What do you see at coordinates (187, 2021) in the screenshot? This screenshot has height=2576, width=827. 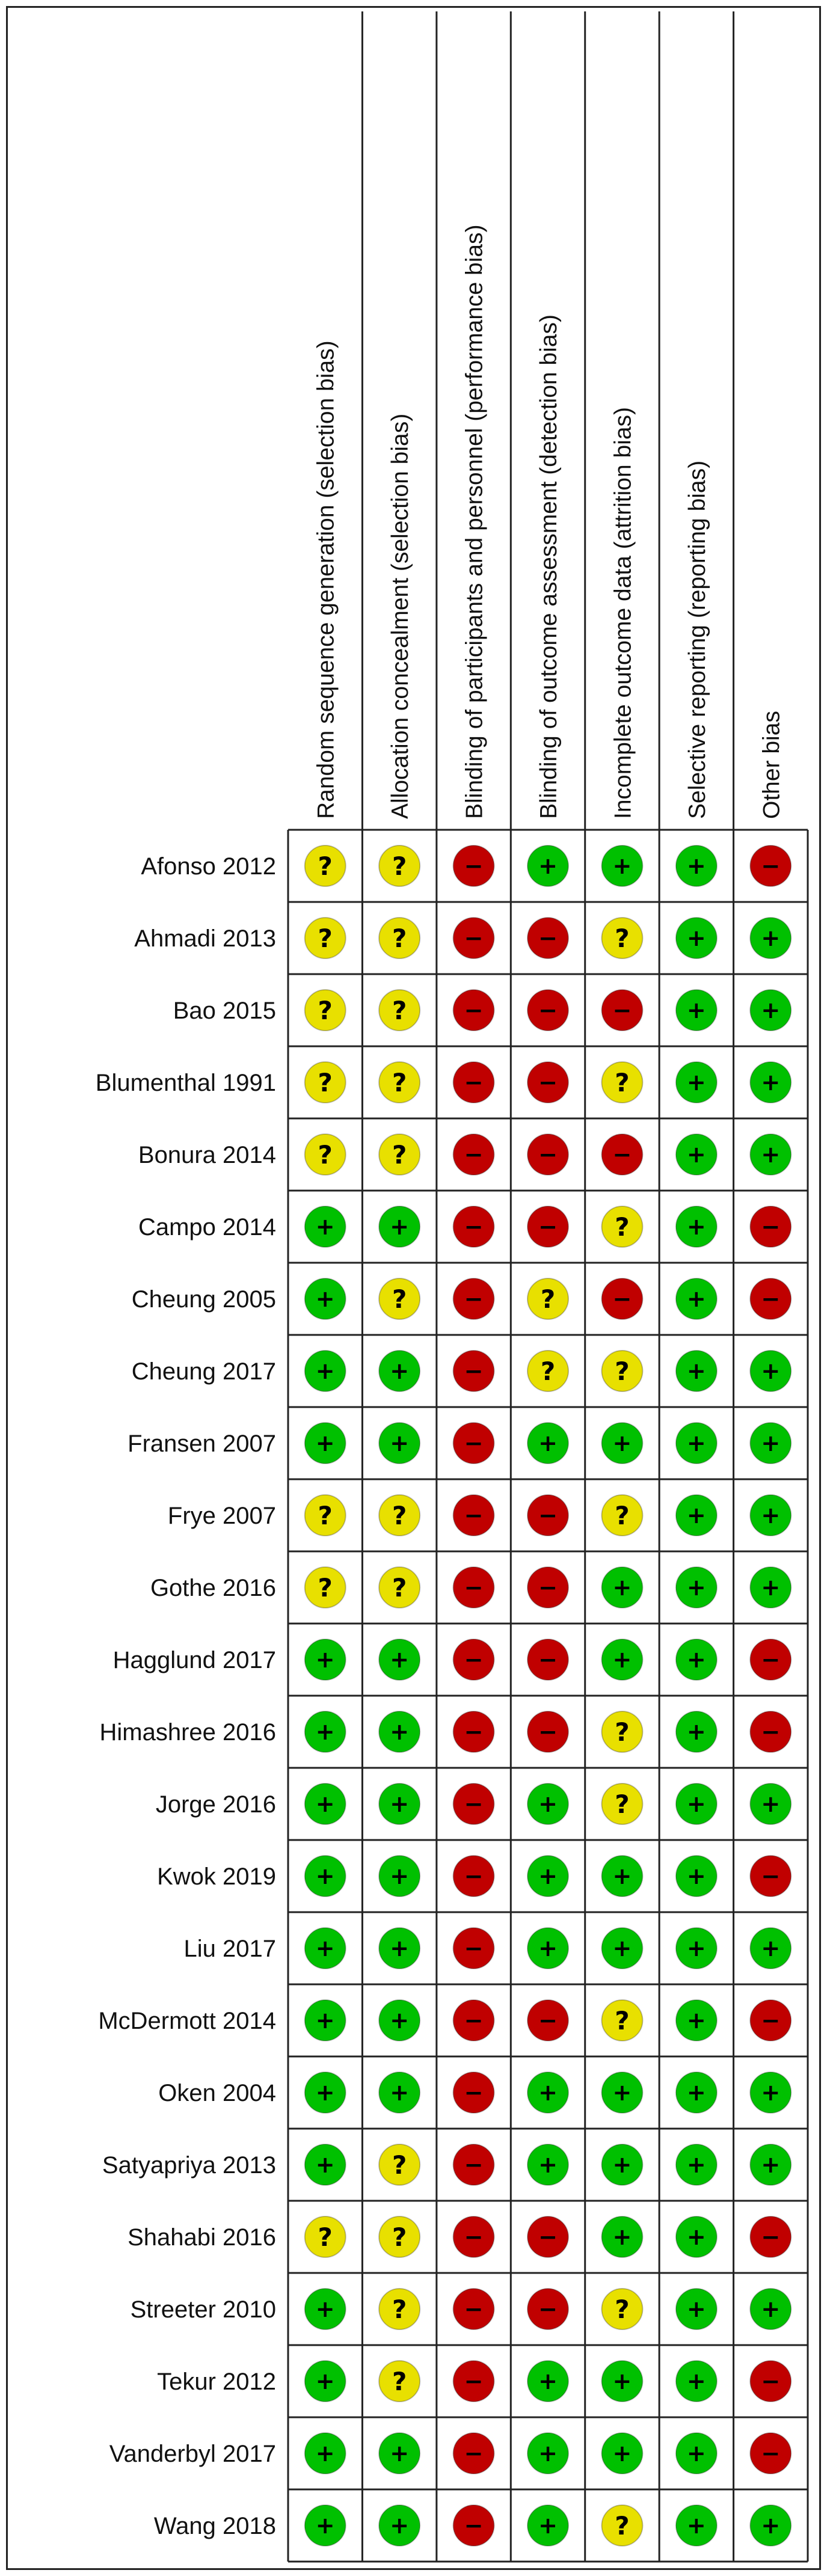 I see `study-label: McDermott 2014` at bounding box center [187, 2021].